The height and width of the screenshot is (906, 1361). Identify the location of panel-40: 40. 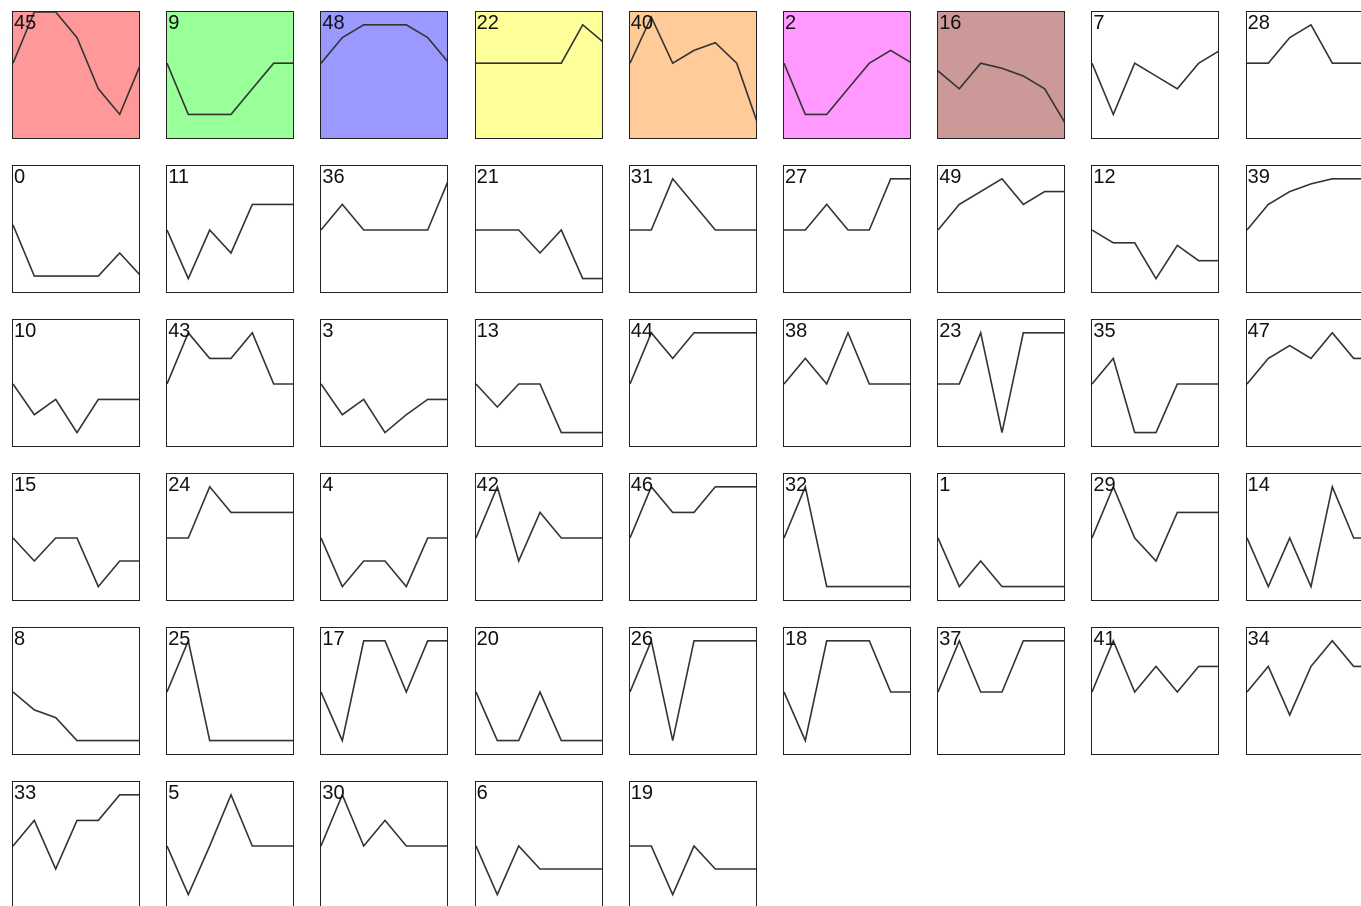
(692, 75).